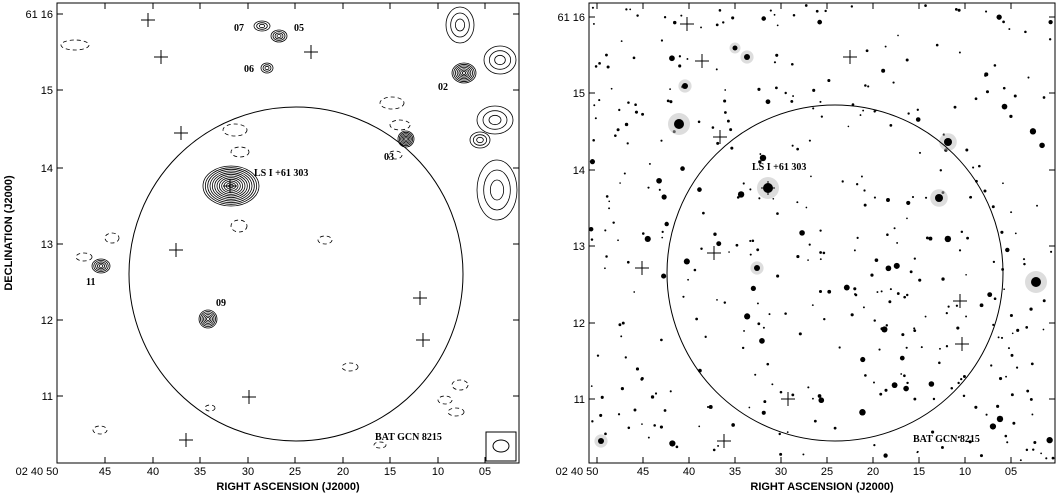 Image resolution: width=1057 pixels, height=494 pixels. I want to click on bright-star, so click(1036, 282).